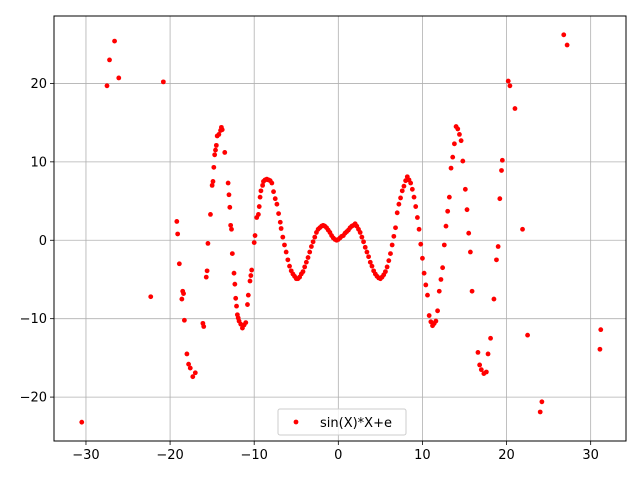  What do you see at coordinates (43, 241) in the screenshot?
I see `y-tick-label: 0` at bounding box center [43, 241].